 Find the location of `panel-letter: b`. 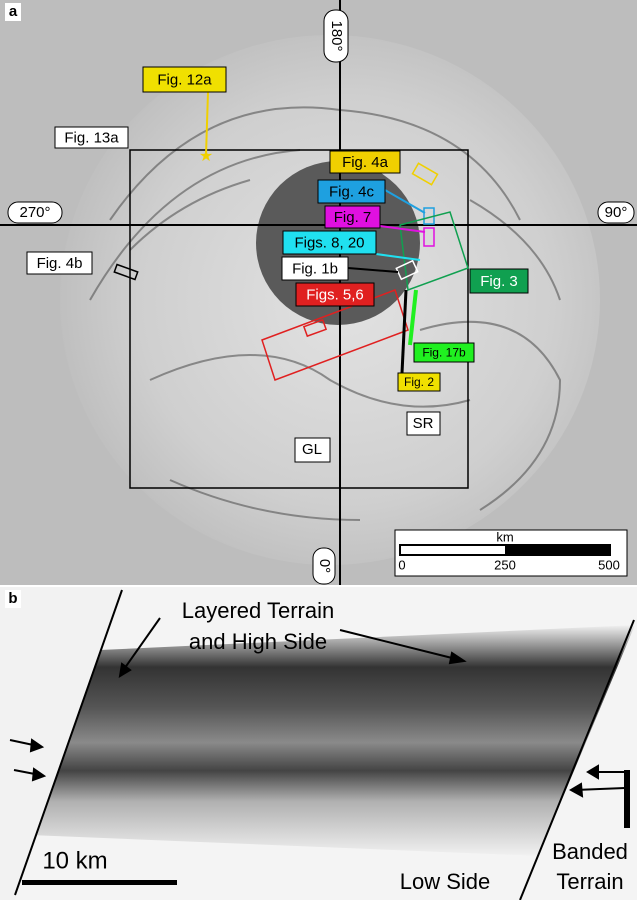

panel-letter: b is located at coordinates (12, 598).